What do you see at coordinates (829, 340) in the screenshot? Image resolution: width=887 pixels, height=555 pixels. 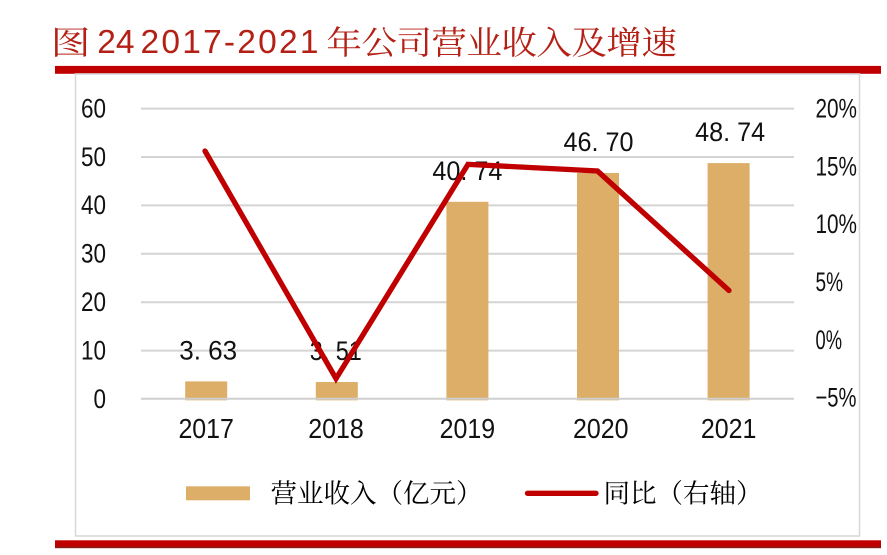 I see `svg-text: 0%` at bounding box center [829, 340].